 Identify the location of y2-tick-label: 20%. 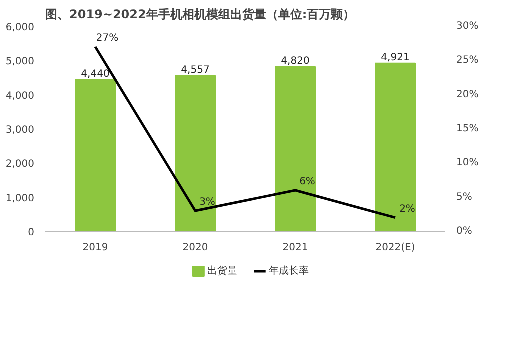
(467, 94).